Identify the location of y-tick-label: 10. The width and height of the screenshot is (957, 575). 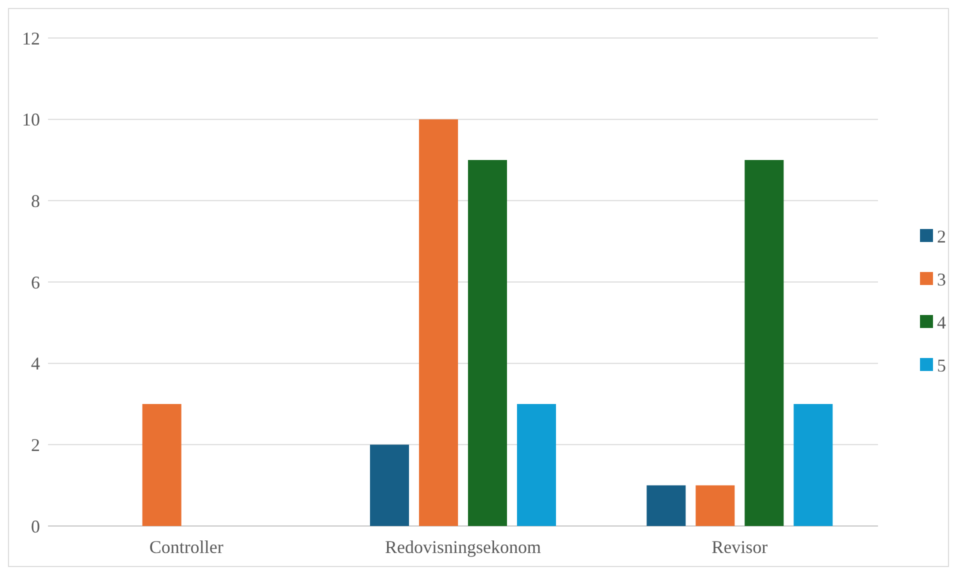
(31, 120).